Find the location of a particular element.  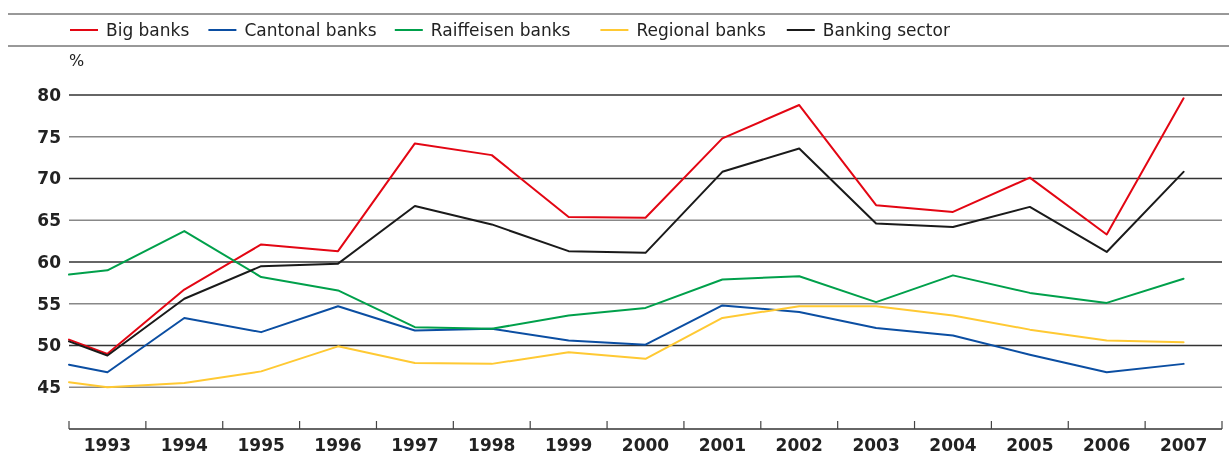

legend-label: Banking sector is located at coordinates (886, 30).